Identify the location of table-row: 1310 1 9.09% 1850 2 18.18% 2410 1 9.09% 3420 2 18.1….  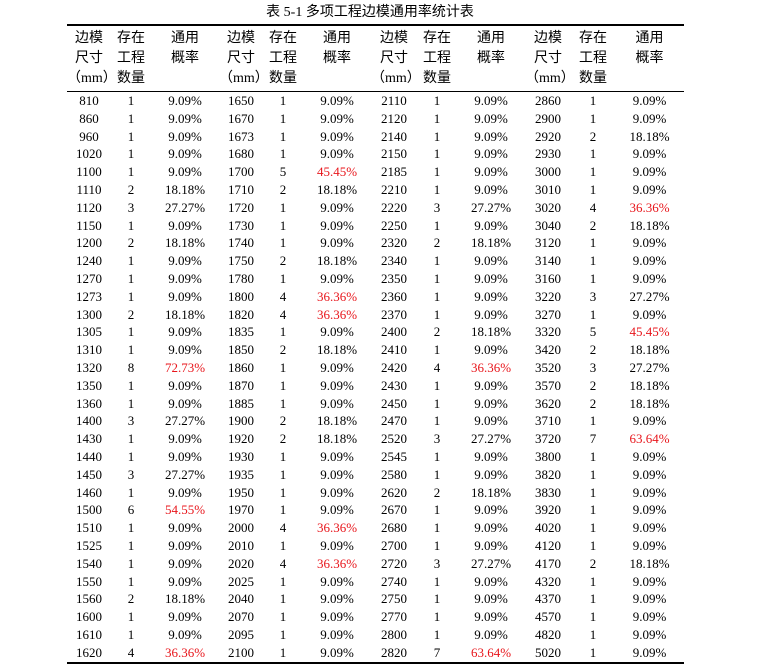
(375, 350).